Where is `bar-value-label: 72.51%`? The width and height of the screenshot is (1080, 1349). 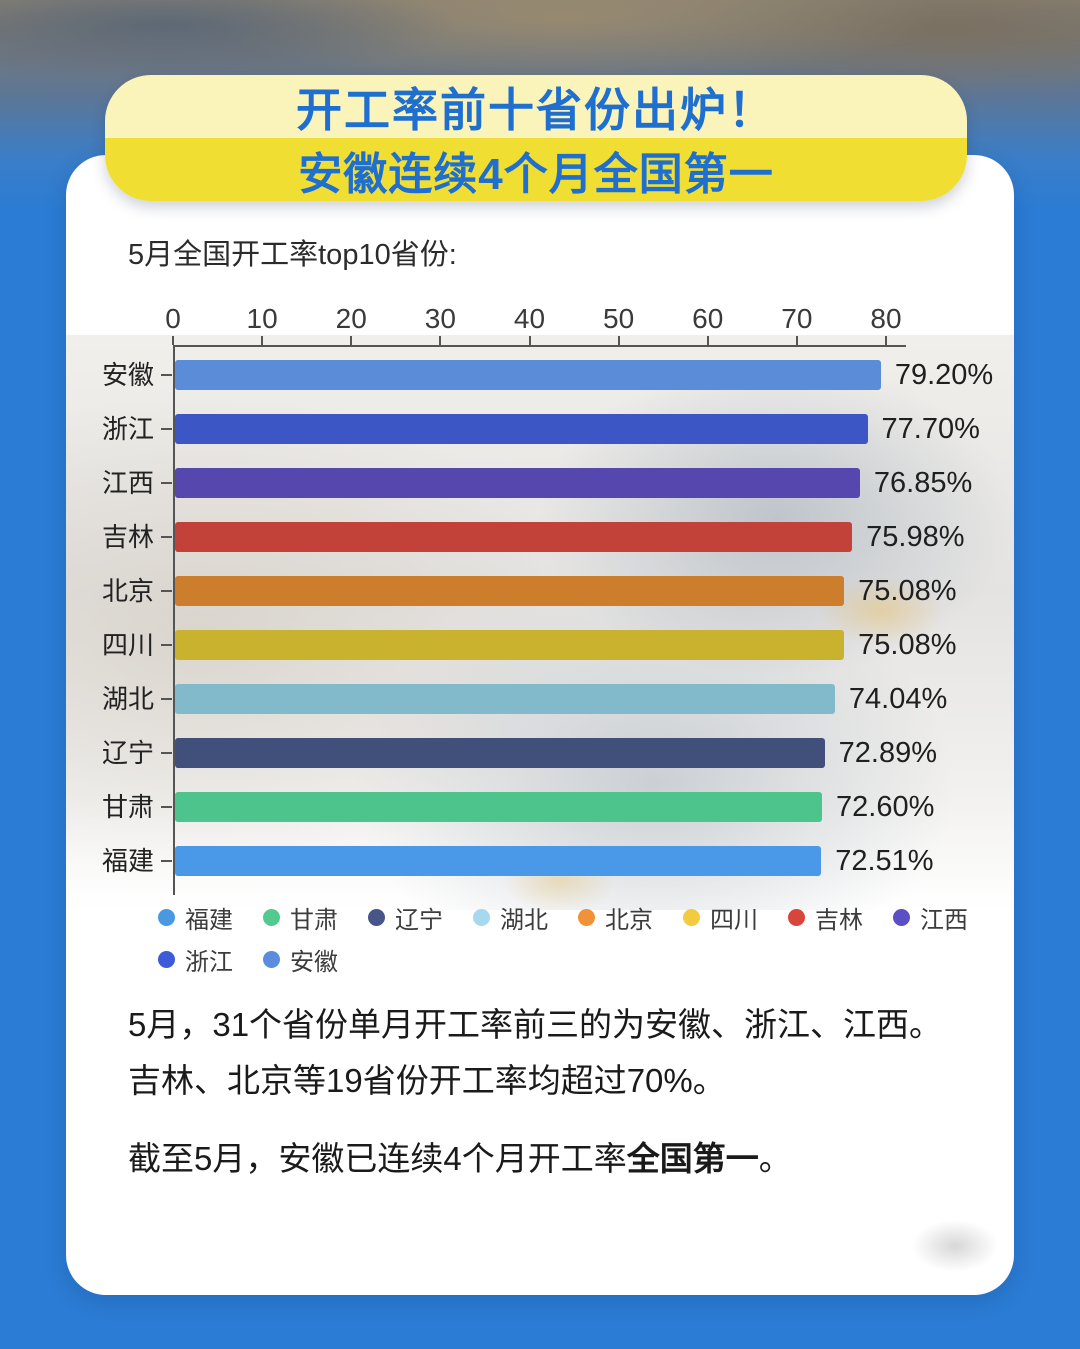
bar-value-label: 72.51% is located at coordinates (884, 861).